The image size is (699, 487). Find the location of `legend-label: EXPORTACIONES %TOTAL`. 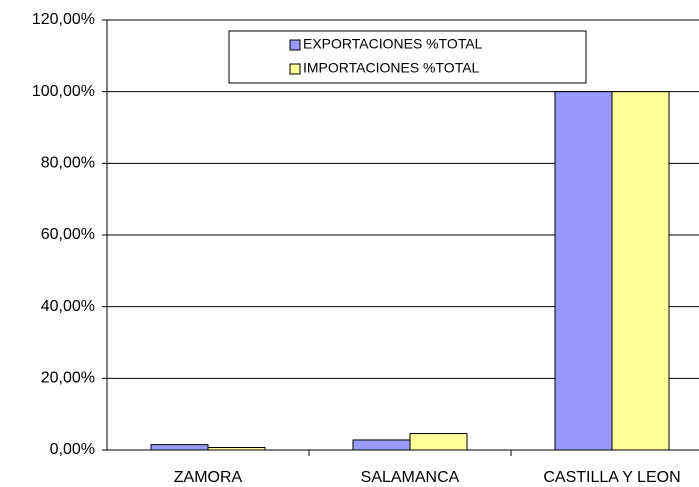

legend-label: EXPORTACIONES %TOTAL is located at coordinates (393, 44).